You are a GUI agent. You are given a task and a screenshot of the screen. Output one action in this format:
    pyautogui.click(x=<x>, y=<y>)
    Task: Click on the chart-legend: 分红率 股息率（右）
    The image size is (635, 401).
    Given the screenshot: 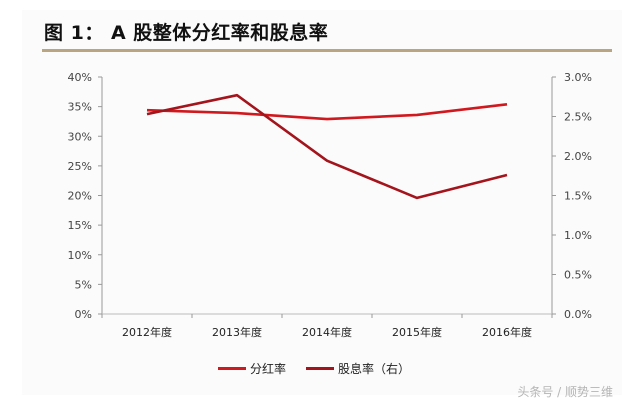 What is the action you would take?
    pyautogui.click(x=314, y=368)
    